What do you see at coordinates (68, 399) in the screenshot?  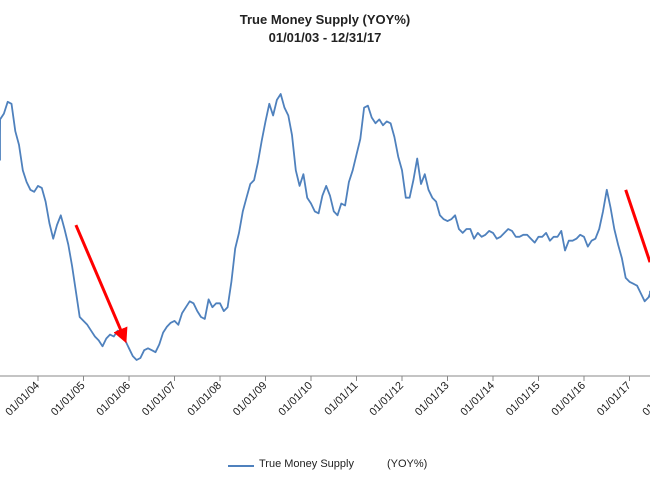 I see `x-tick-label: 01/01/05` at bounding box center [68, 399].